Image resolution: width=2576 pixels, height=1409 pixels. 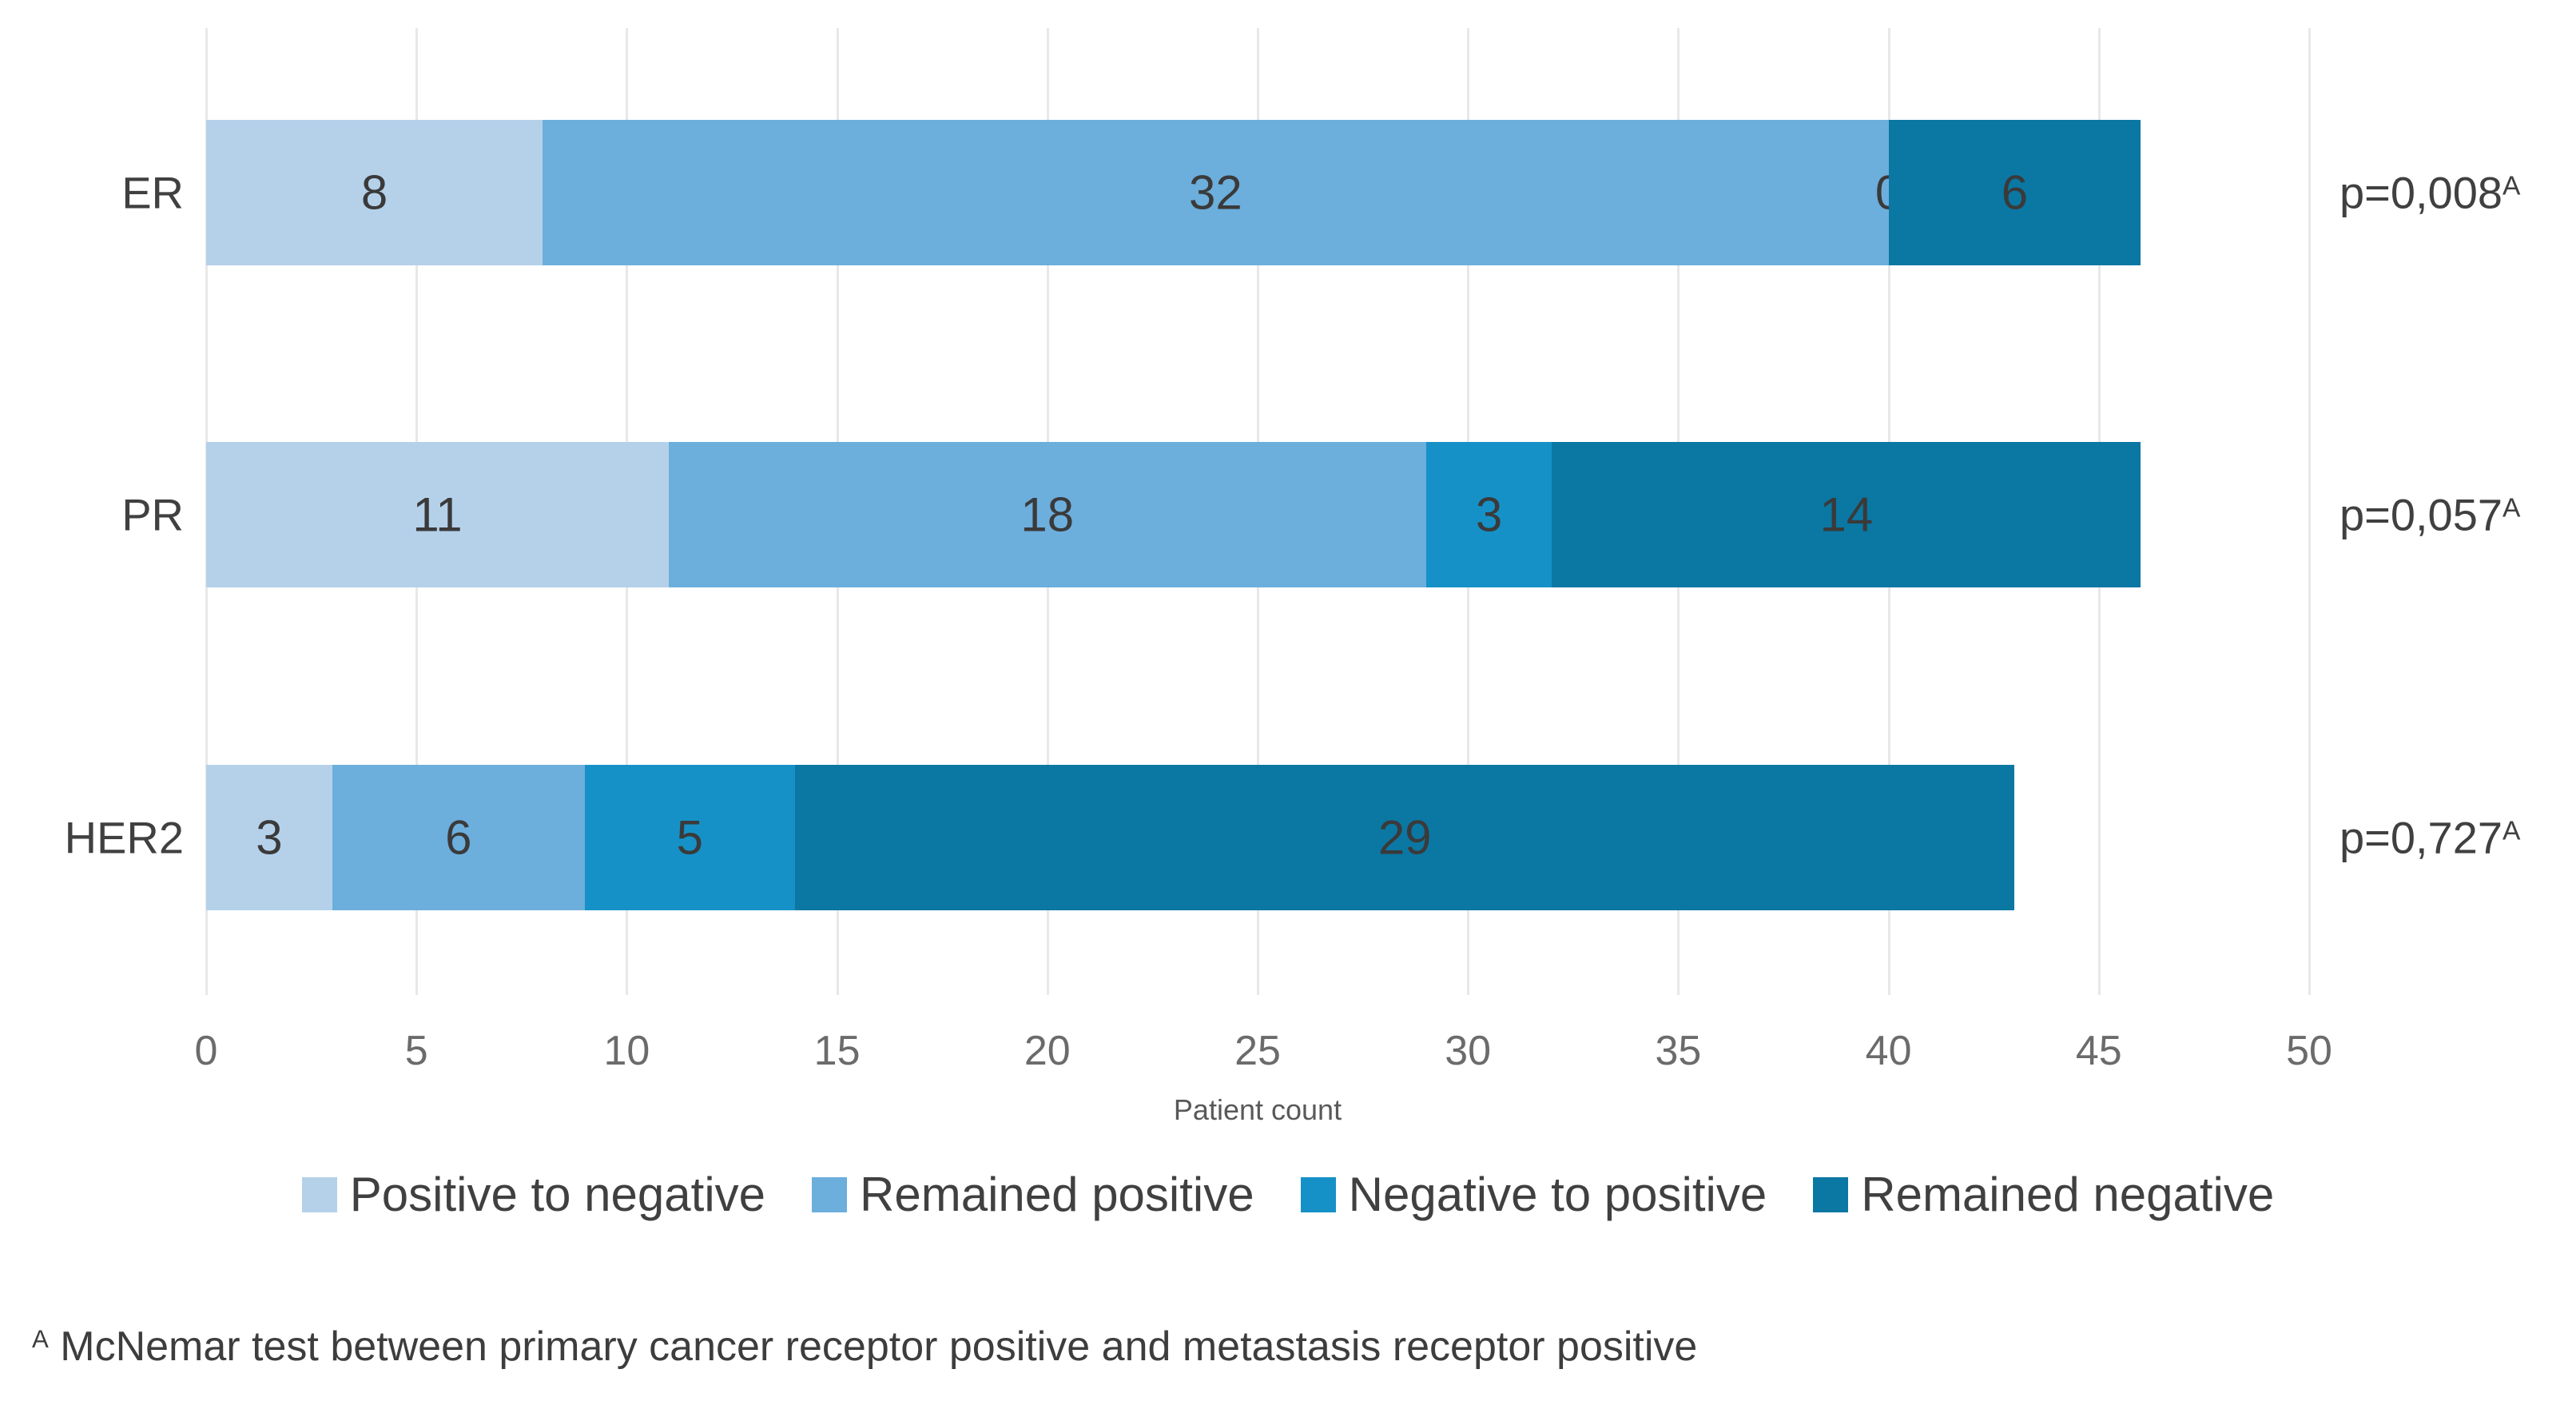 I want to click on x-axis-title: Patient count, so click(x=1257, y=1109).